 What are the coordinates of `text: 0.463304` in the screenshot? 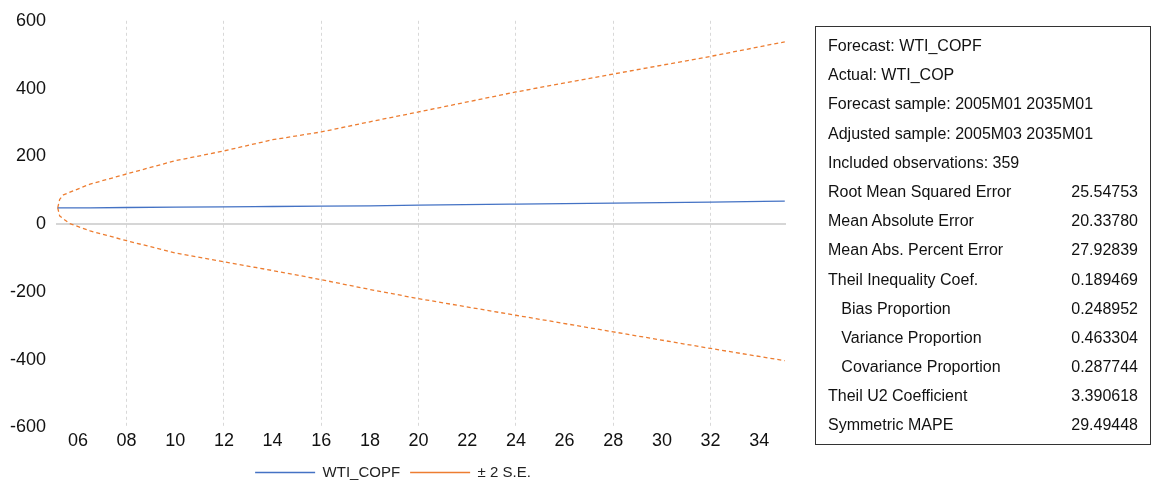 It's located at (1104, 337).